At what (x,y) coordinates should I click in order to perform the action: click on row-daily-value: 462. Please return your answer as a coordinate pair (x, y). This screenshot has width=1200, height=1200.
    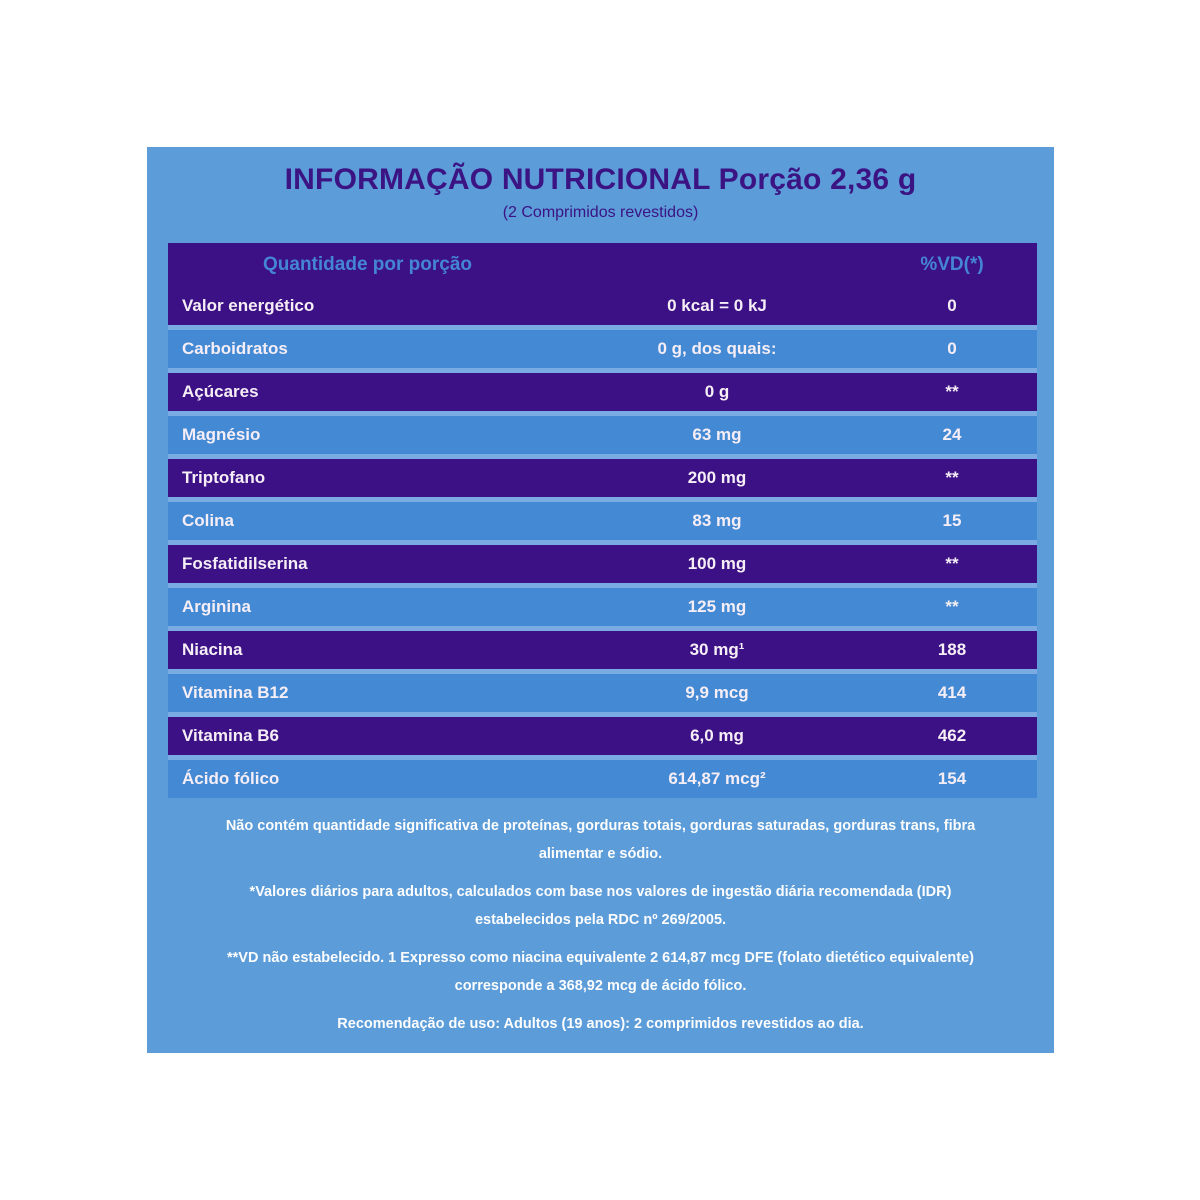
    Looking at the image, I should click on (952, 735).